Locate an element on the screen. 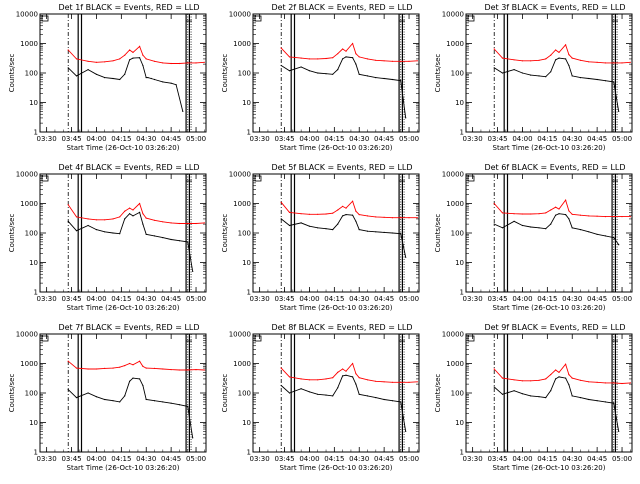 Image resolution: width=640 pixels, height=484 pixels. y-axis-label: Counts/sec is located at coordinates (12, 73).